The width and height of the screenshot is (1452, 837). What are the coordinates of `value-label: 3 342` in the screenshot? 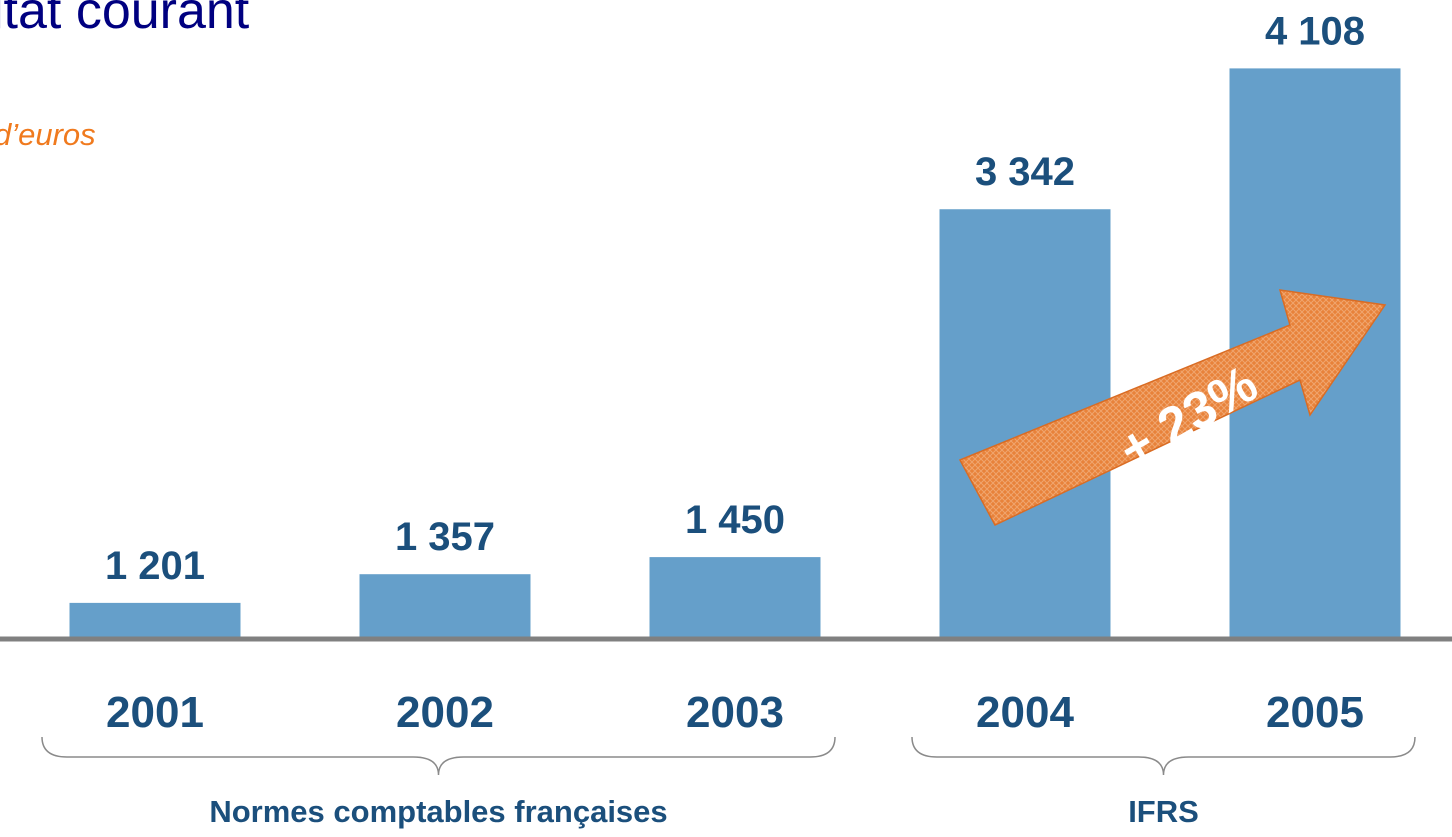 It's located at (1025, 172).